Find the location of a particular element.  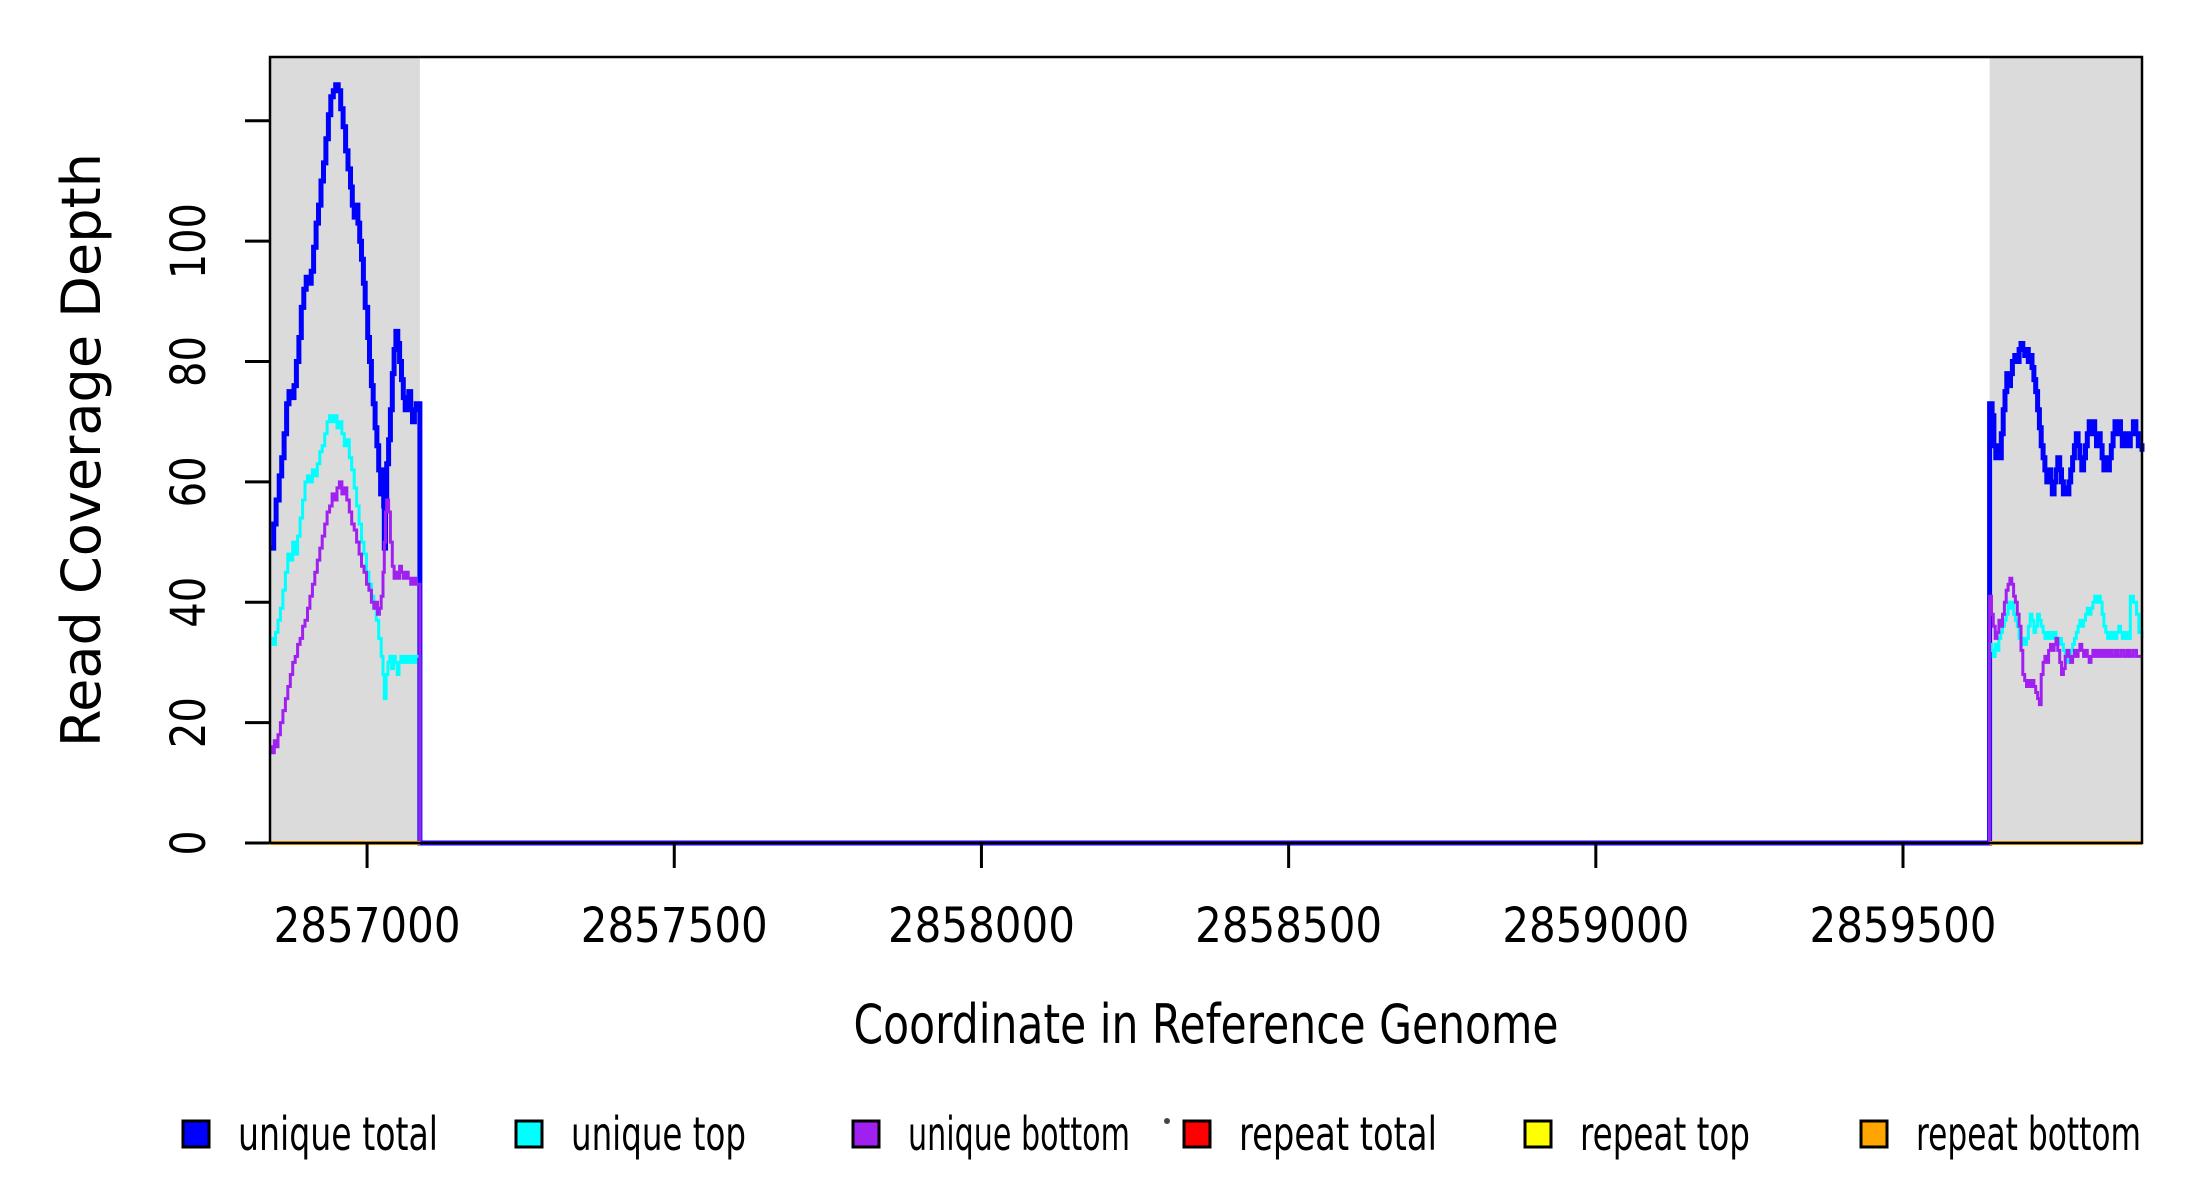

y-tick-label: 60 is located at coordinates (189, 481).